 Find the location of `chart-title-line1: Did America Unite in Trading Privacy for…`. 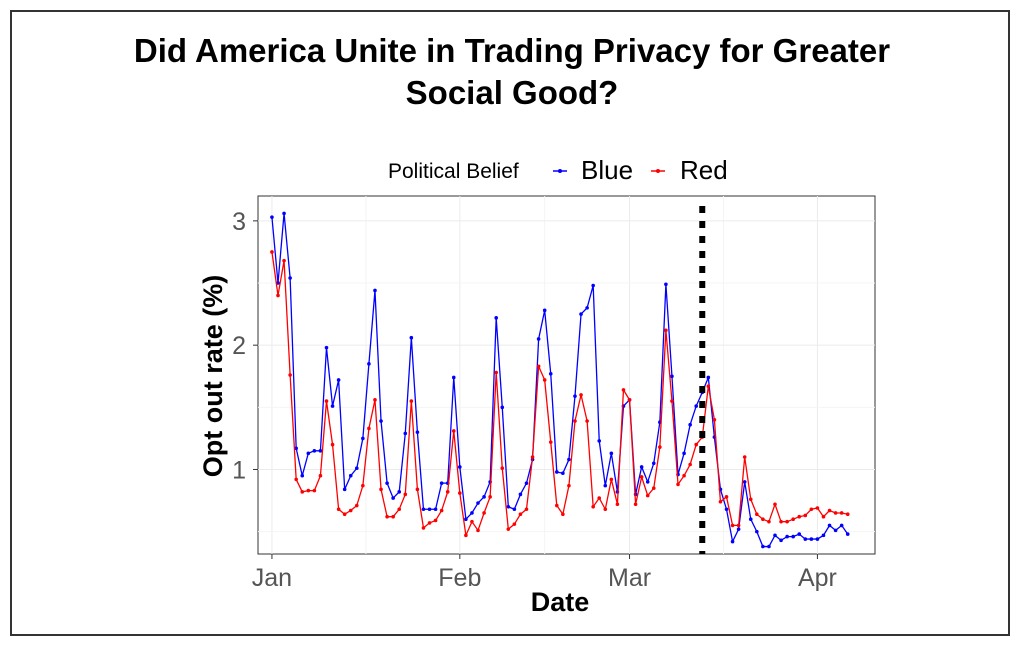

chart-title-line1: Did America Unite in Trading Privacy for… is located at coordinates (512, 50).